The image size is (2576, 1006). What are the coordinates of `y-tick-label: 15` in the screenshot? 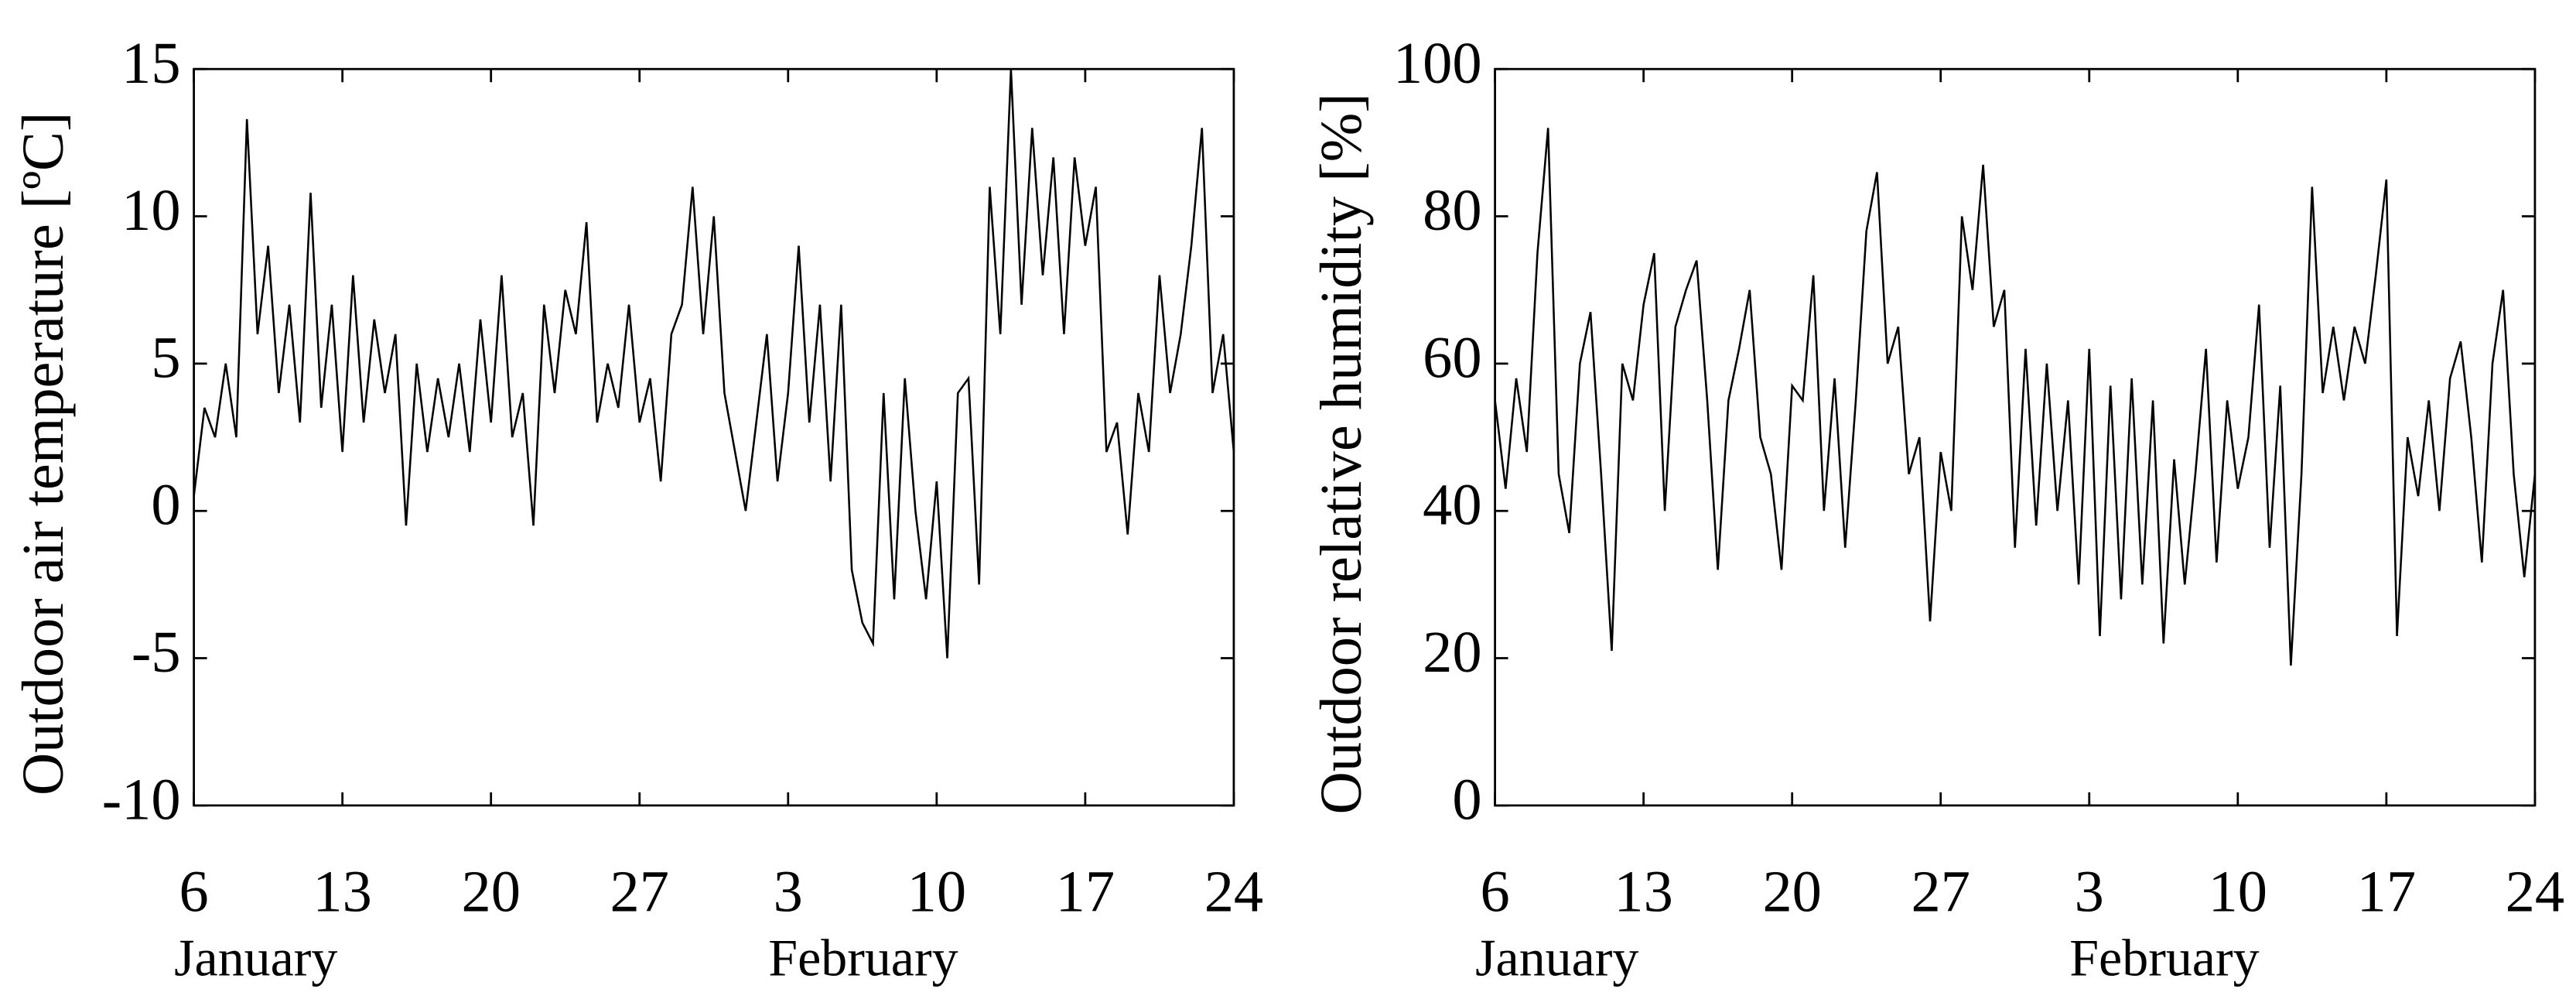 It's located at (150, 63).